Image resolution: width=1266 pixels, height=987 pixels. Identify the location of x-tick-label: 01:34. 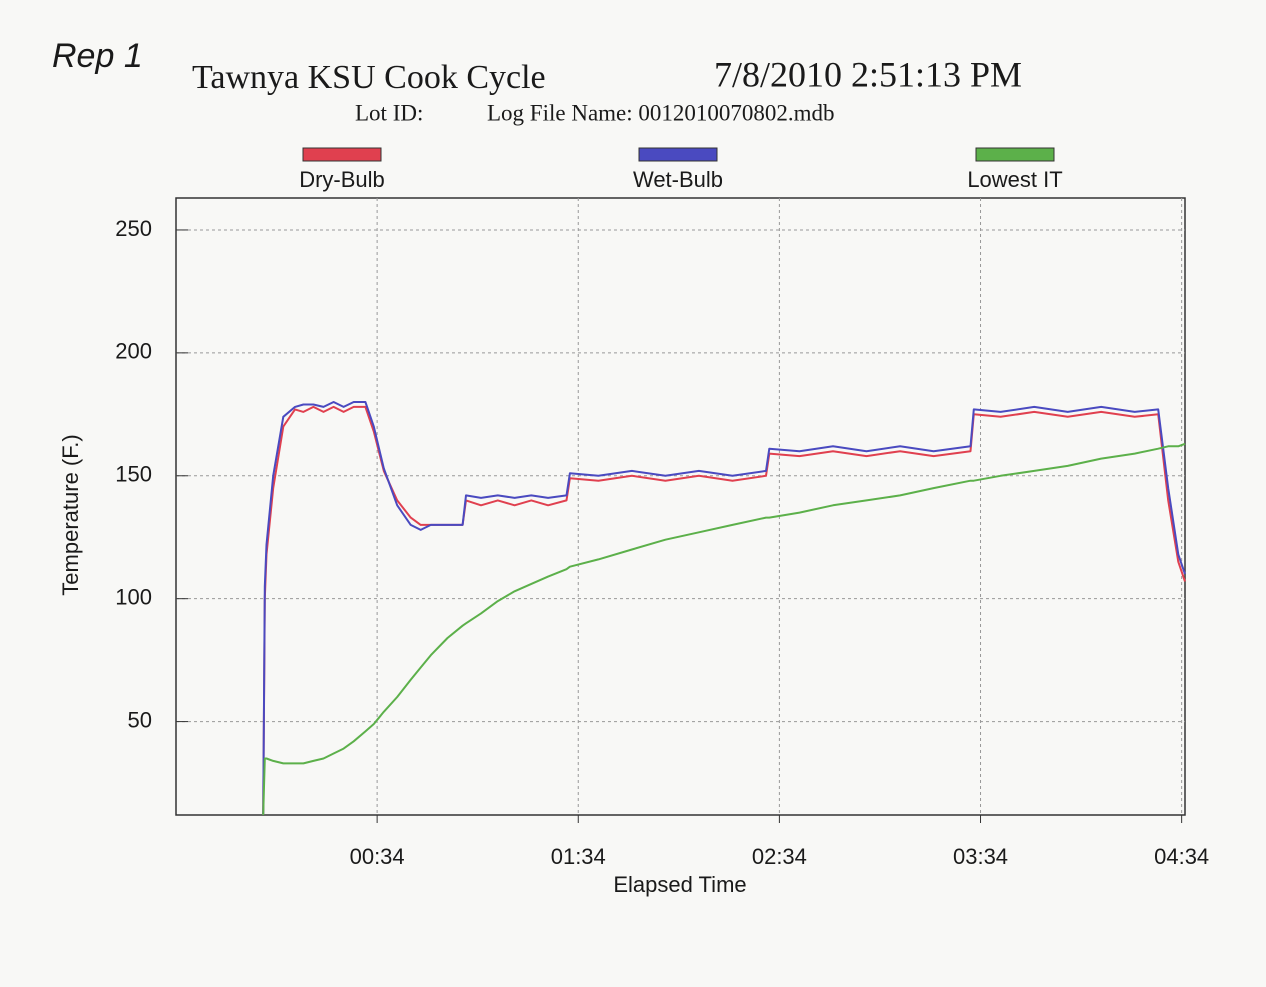
(578, 856).